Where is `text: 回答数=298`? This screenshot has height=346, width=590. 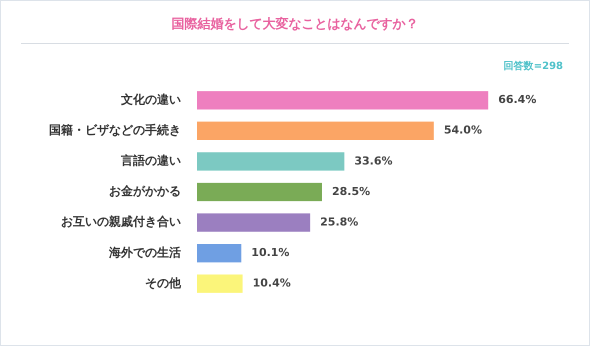
text: 回答数=298 is located at coordinates (533, 66).